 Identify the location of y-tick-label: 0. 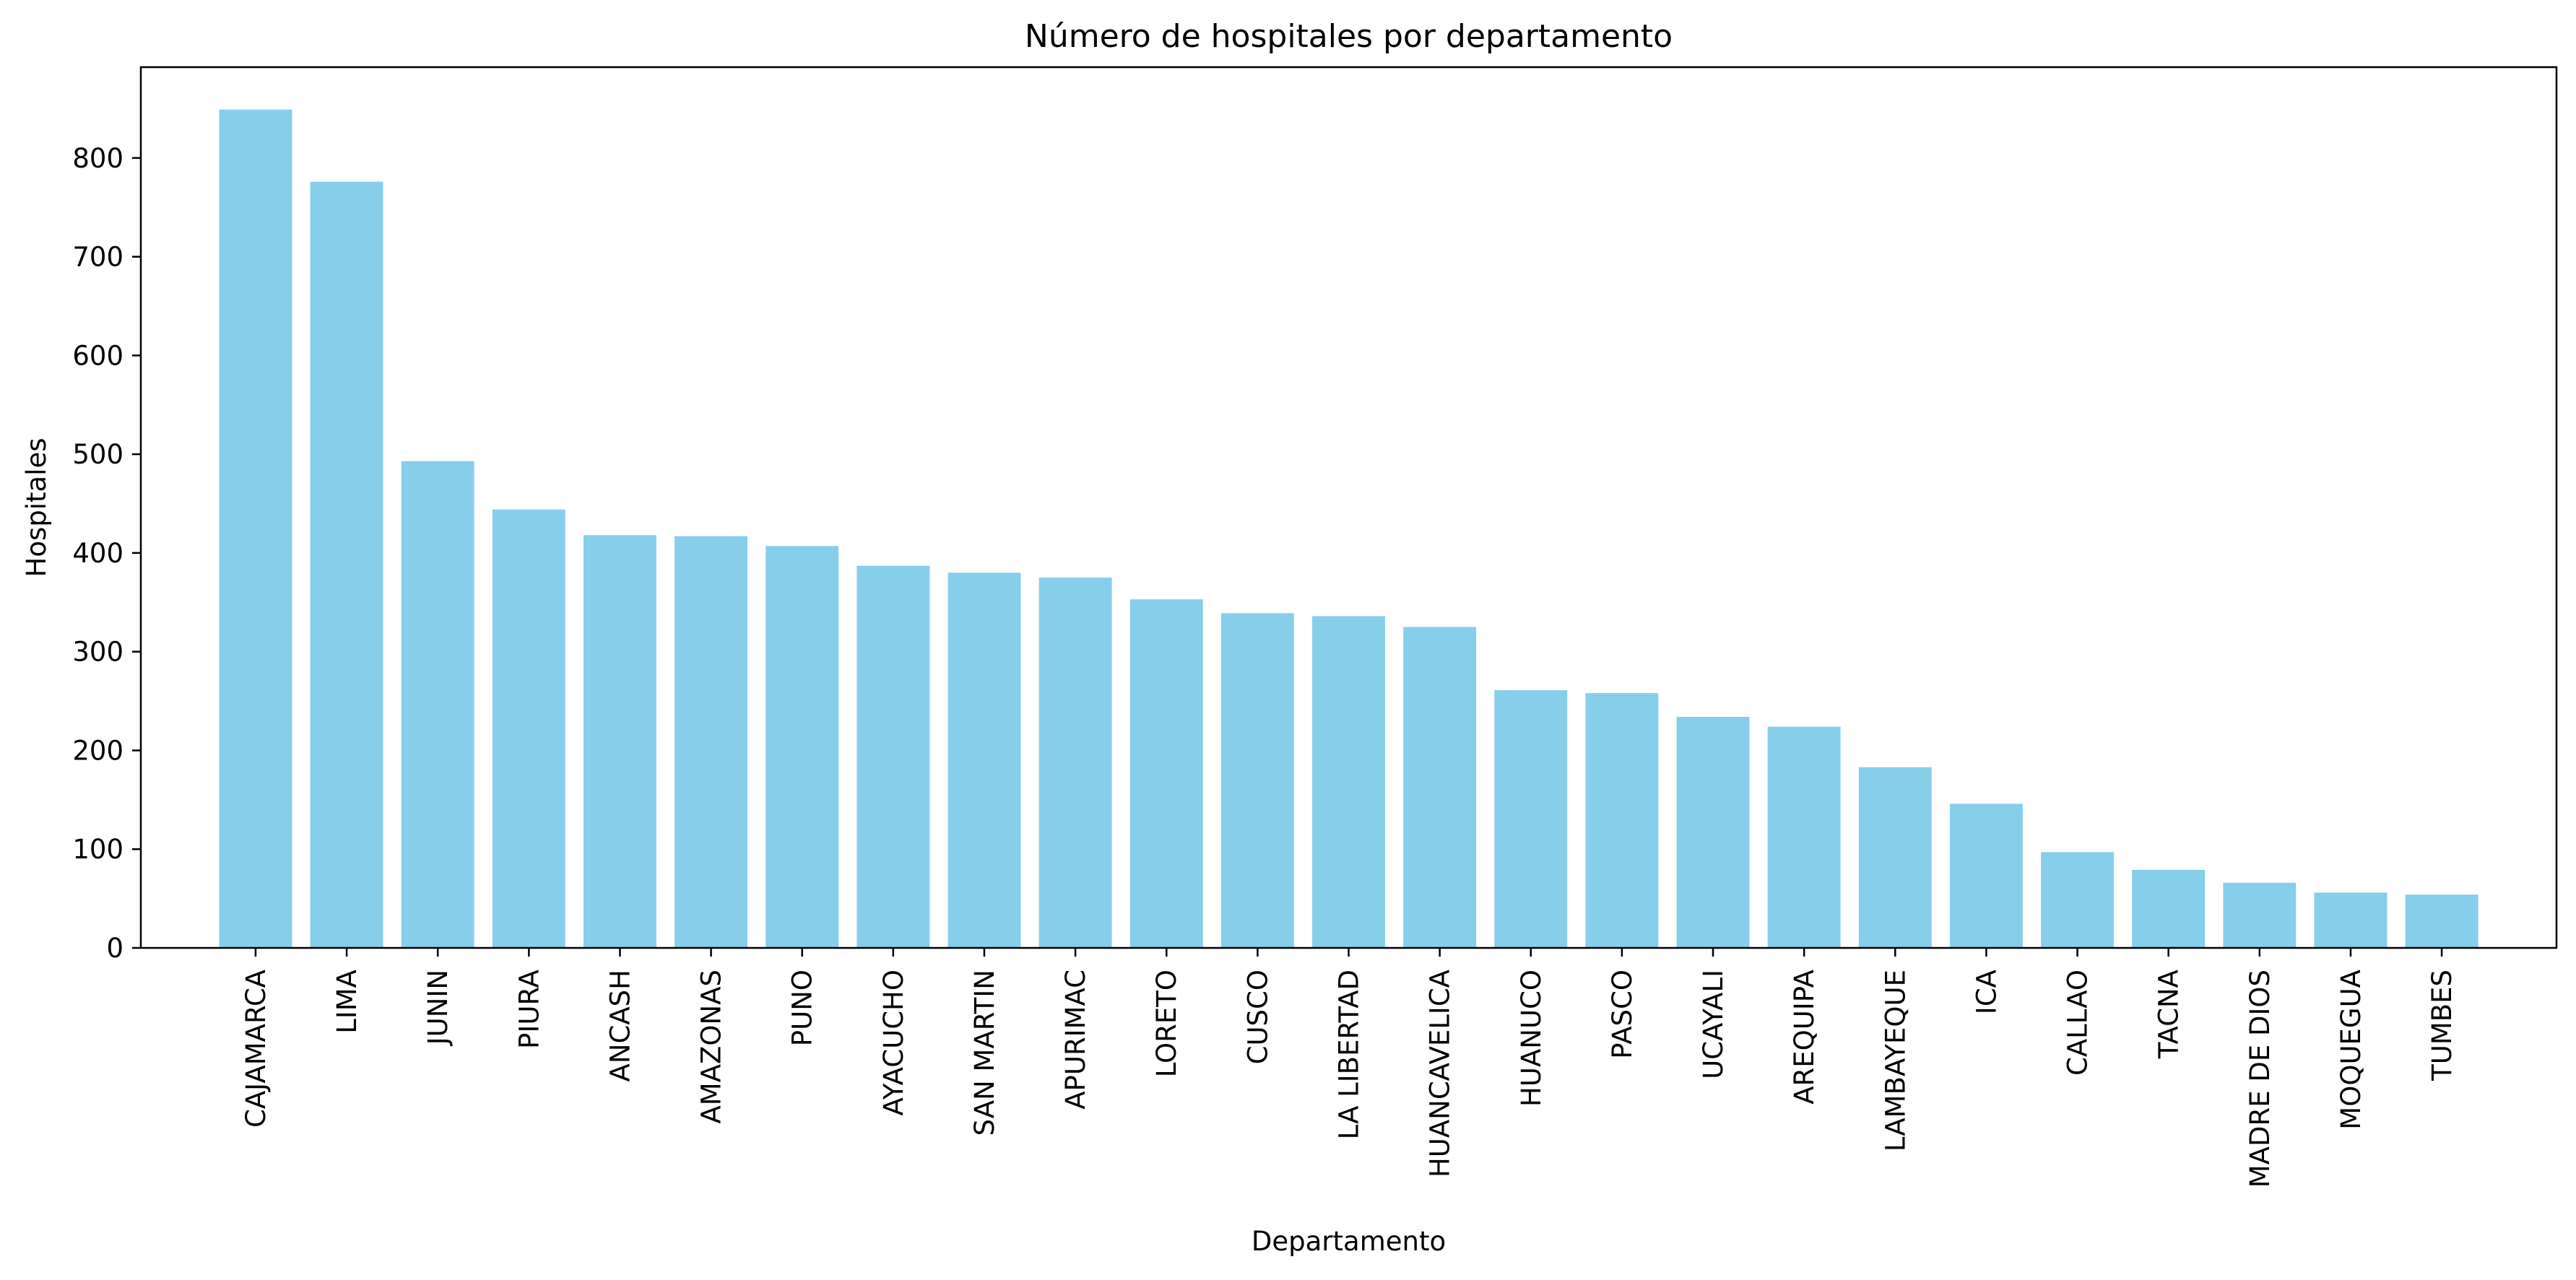
(114, 948).